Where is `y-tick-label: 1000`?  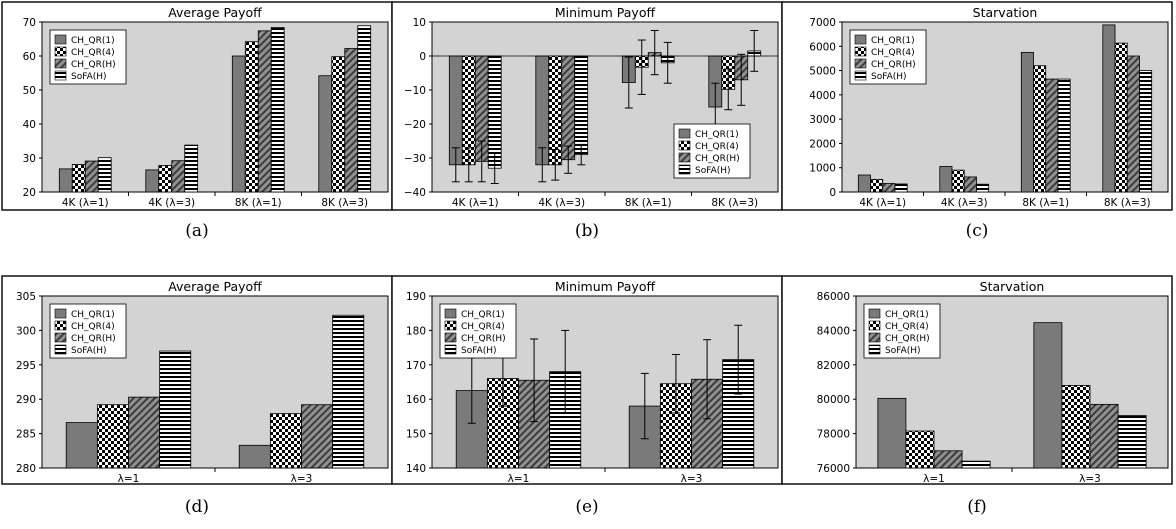 y-tick-label: 1000 is located at coordinates (822, 169).